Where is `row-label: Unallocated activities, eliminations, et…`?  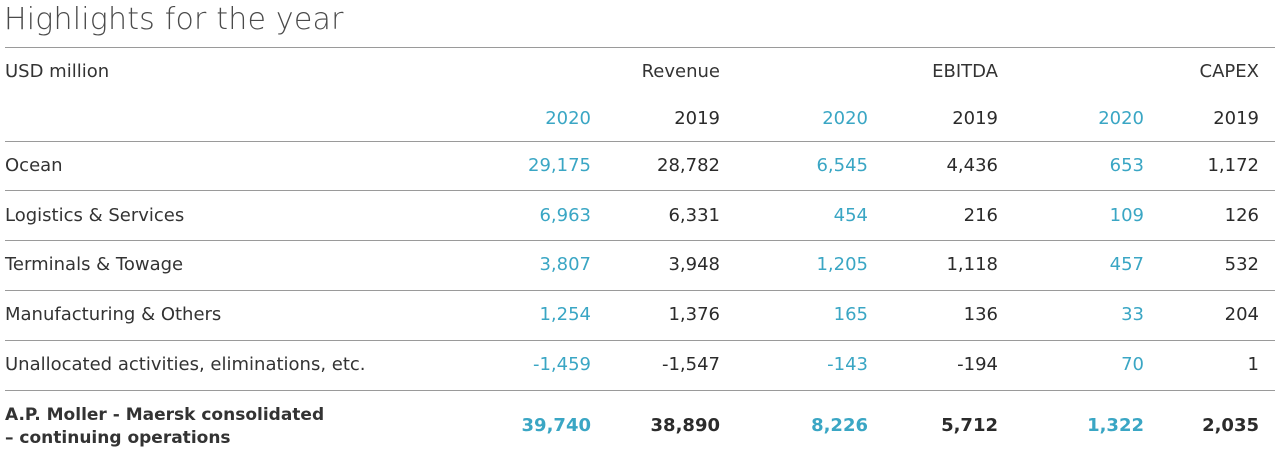
row-label: Unallocated activities, eliminations, et… is located at coordinates (185, 364).